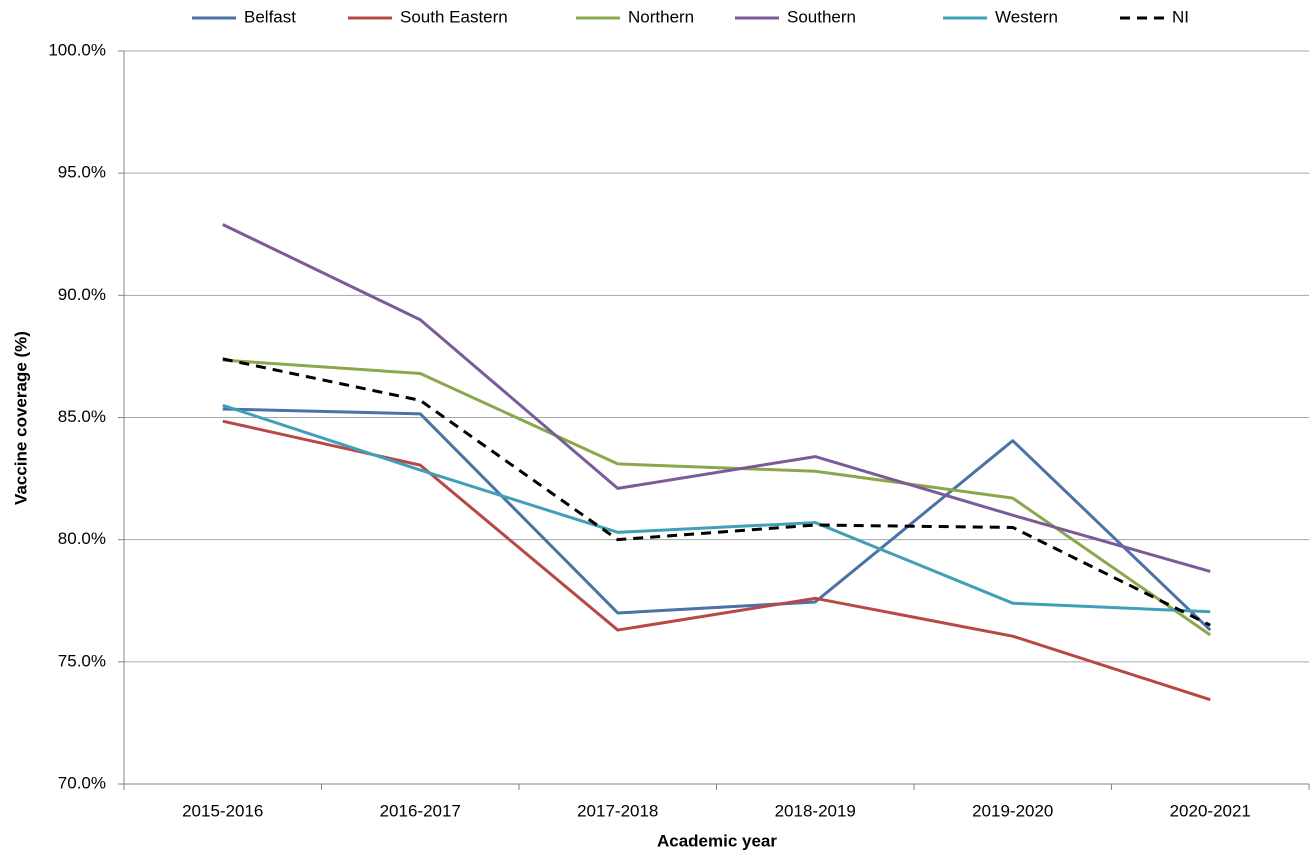 This screenshot has width=1311, height=853. I want to click on x-tick-label: 2019-2020, so click(1012, 810).